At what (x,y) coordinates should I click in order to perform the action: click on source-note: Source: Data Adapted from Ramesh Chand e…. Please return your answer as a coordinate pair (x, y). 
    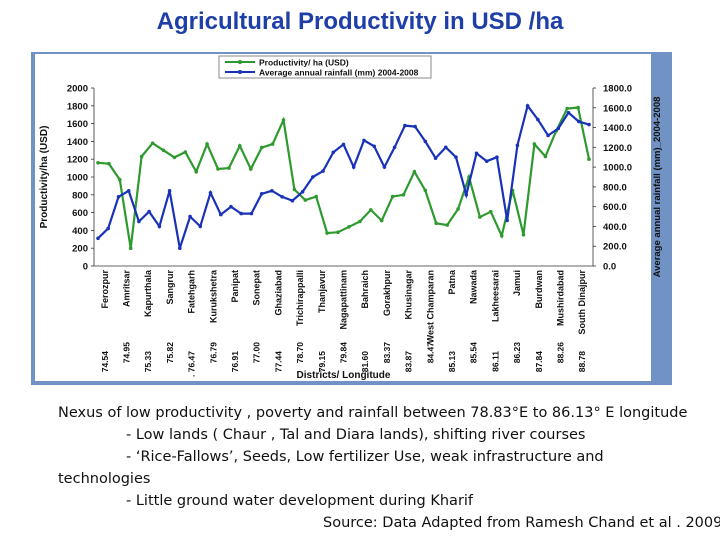
    Looking at the image, I should click on (521, 523).